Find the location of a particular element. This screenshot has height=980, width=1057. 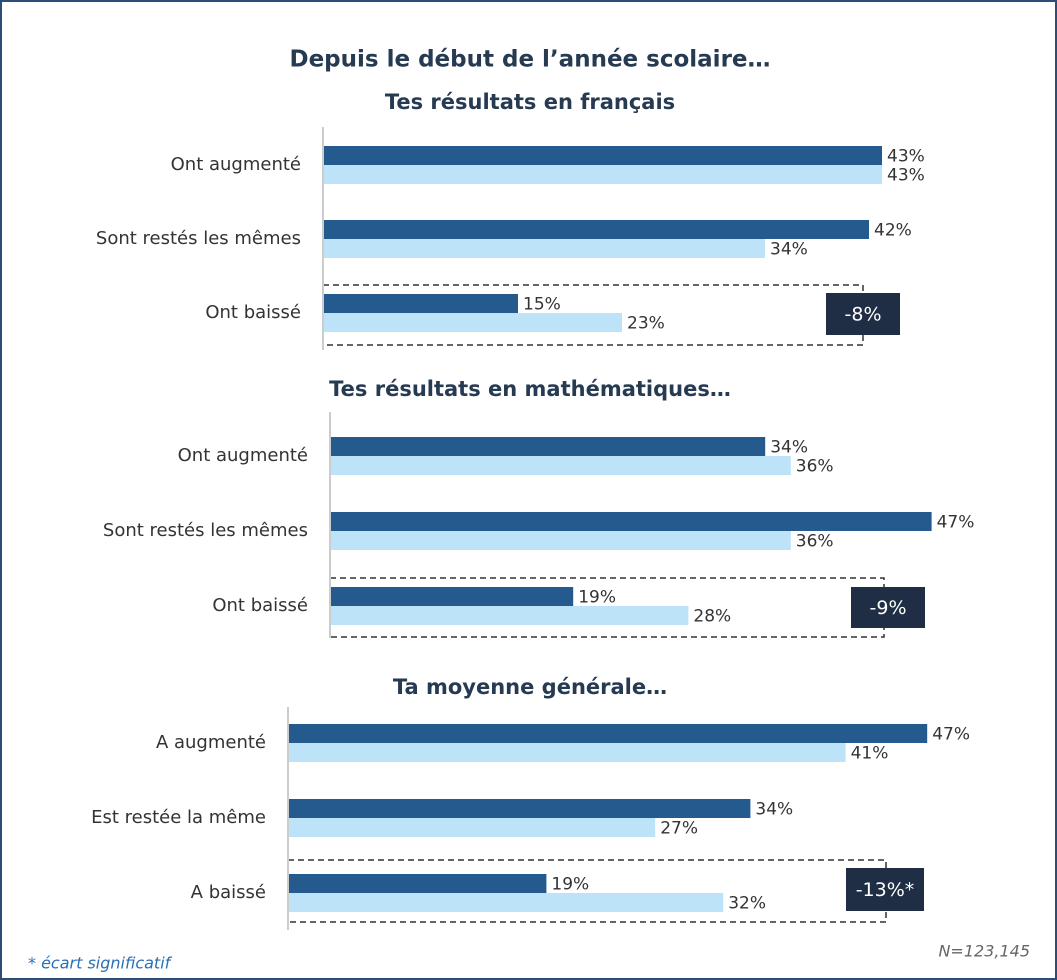

difference-label: -13%* is located at coordinates (885, 890).